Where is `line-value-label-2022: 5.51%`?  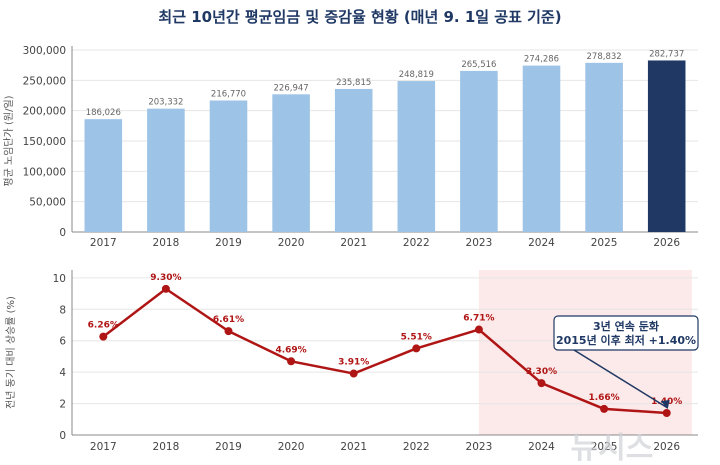 line-value-label-2022: 5.51% is located at coordinates (416, 337).